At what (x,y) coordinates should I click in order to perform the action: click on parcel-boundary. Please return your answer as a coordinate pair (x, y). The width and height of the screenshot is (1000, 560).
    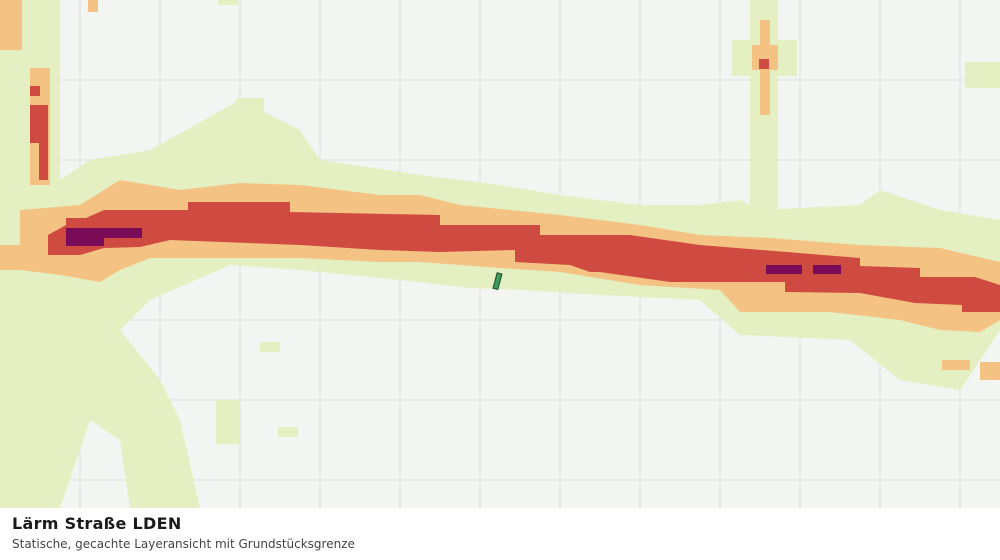
    Looking at the image, I should click on (497, 281).